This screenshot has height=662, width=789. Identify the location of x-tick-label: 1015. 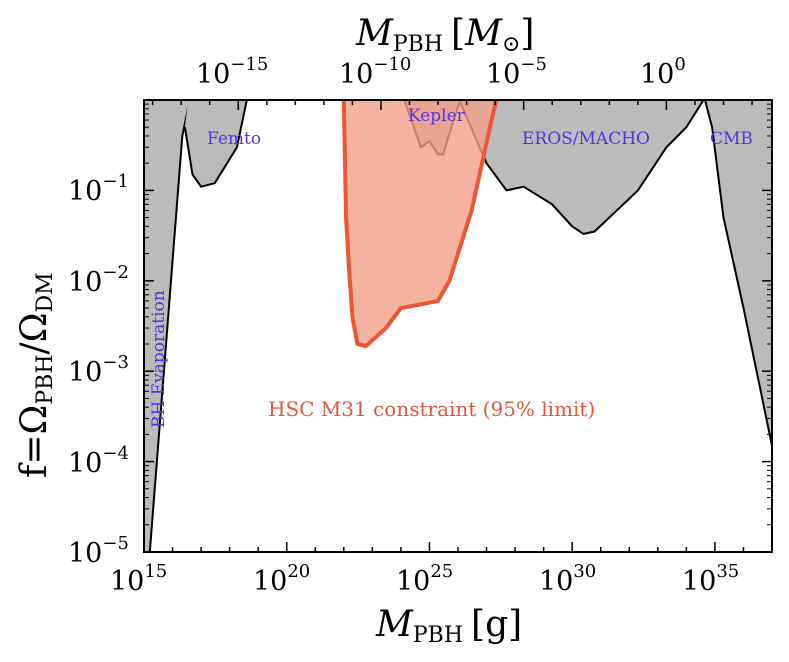
(138, 579).